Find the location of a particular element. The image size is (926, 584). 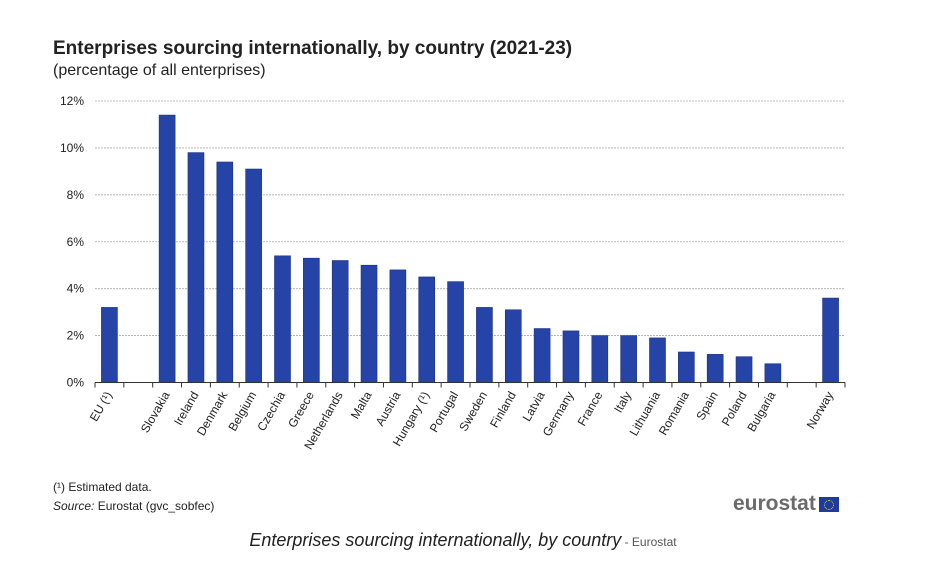

x-tick-label: Sweden is located at coordinates (473, 411).